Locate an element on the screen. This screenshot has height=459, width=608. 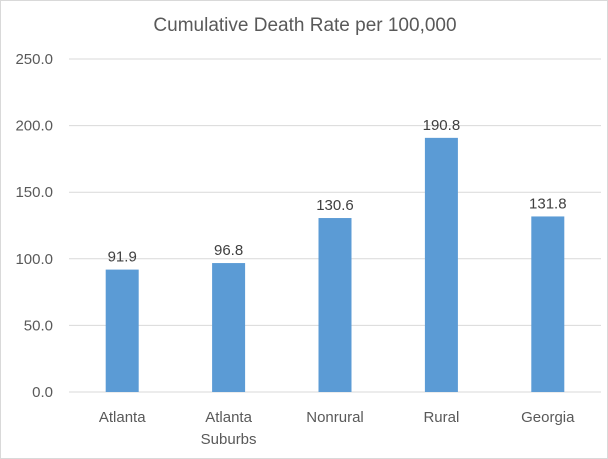
x-tick-label: Rural is located at coordinates (441, 417).